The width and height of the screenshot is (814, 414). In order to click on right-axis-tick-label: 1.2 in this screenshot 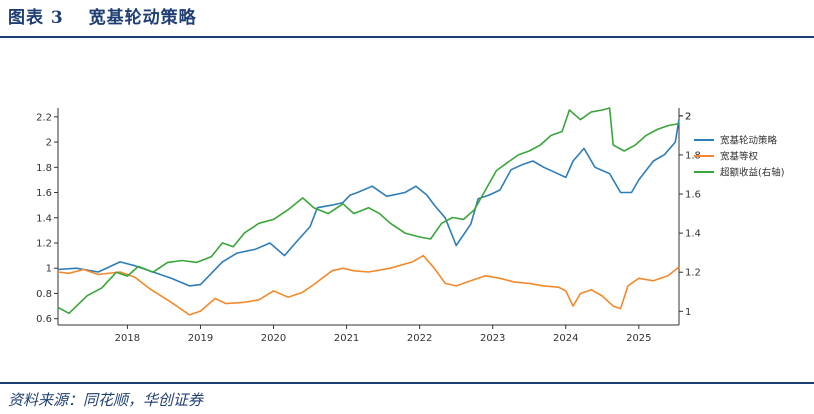, I will do `click(693, 273)`.